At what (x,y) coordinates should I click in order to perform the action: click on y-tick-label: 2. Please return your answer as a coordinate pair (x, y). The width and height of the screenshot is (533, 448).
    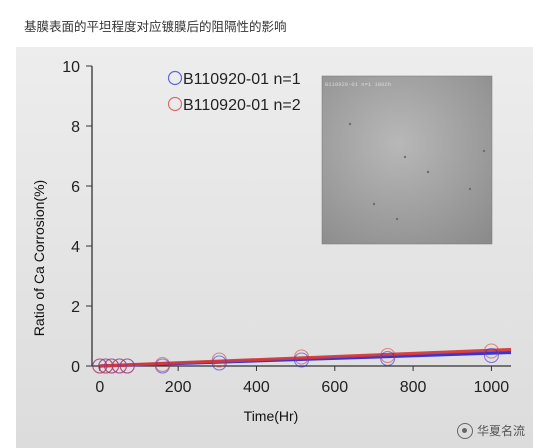
    Looking at the image, I should click on (75, 307).